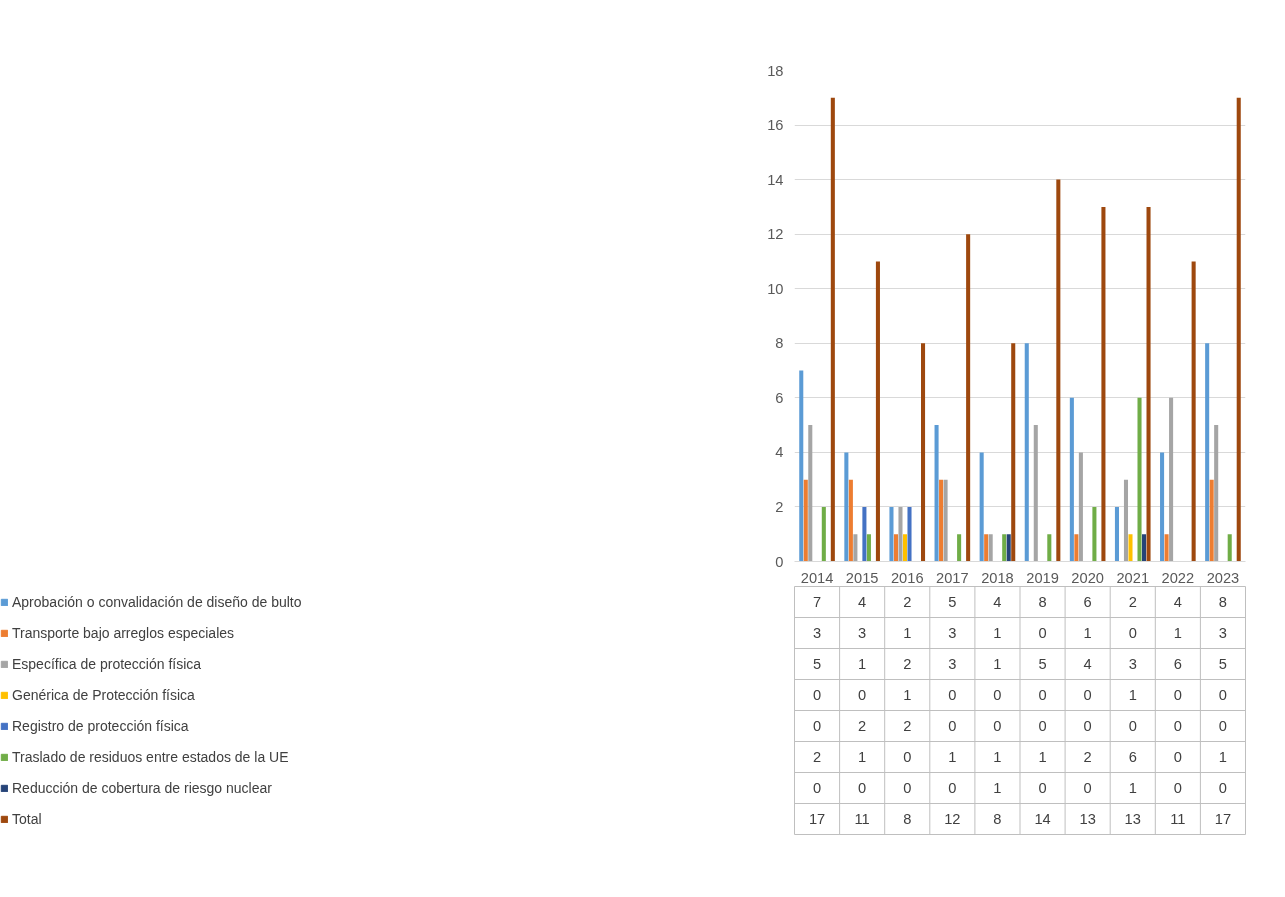  Describe the element at coordinates (952, 577) in the screenshot. I see `x-tick-label: 2017` at that location.